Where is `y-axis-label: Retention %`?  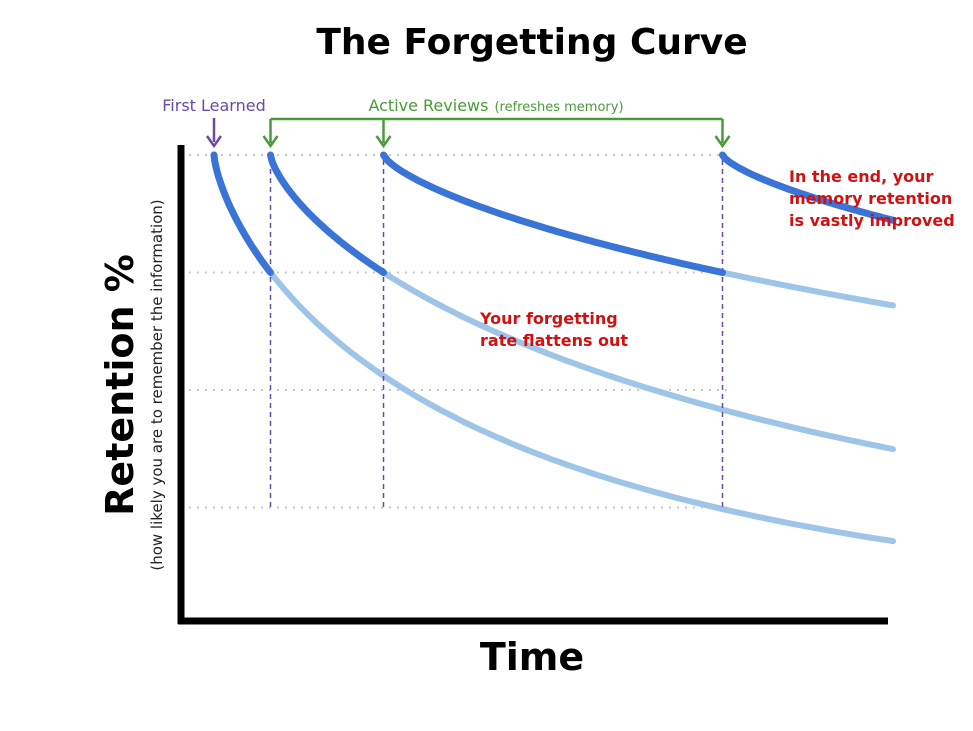 y-axis-label: Retention % is located at coordinates (120, 385).